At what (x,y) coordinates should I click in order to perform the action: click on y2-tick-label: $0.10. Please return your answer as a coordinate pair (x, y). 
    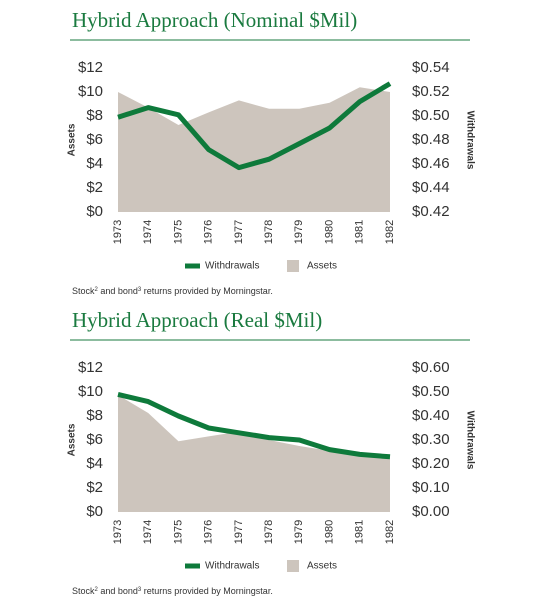
    Looking at the image, I should click on (431, 487).